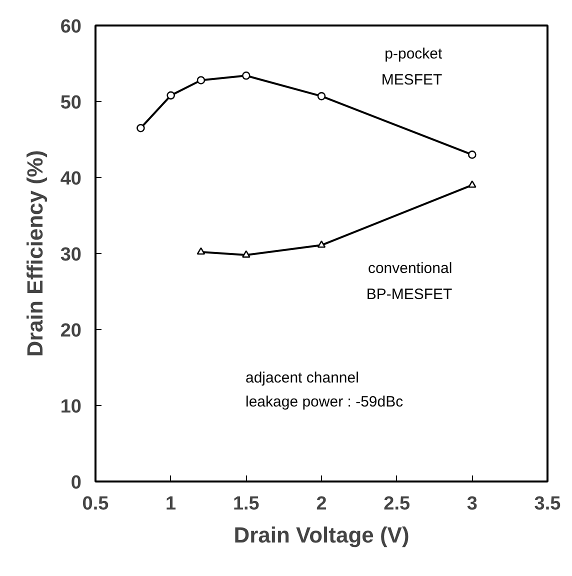 This screenshot has width=572, height=576. I want to click on y-tick-label: 50, so click(71, 103).